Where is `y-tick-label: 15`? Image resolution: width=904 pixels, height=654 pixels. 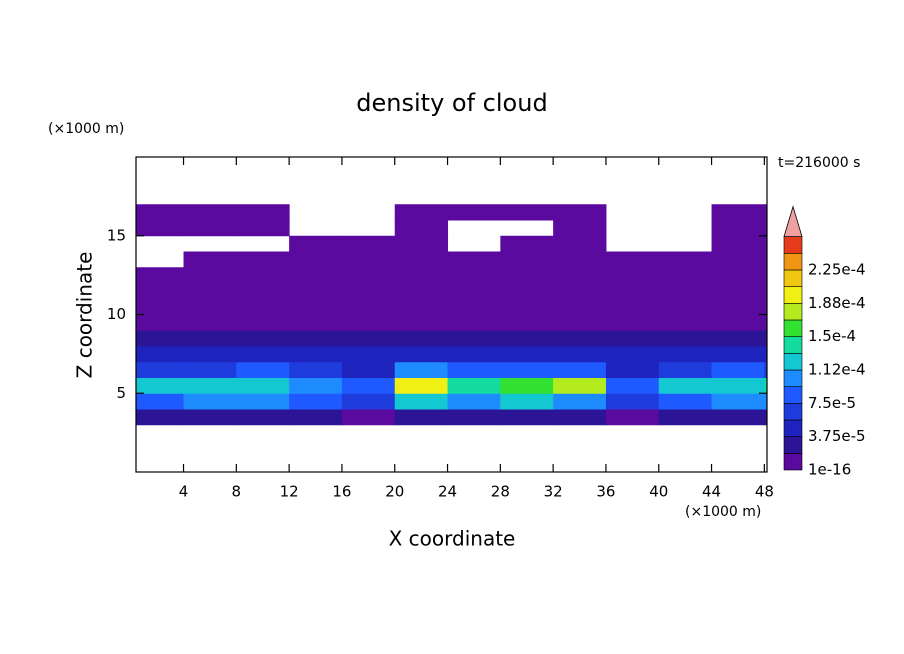 y-tick-label: 15 is located at coordinates (116, 235).